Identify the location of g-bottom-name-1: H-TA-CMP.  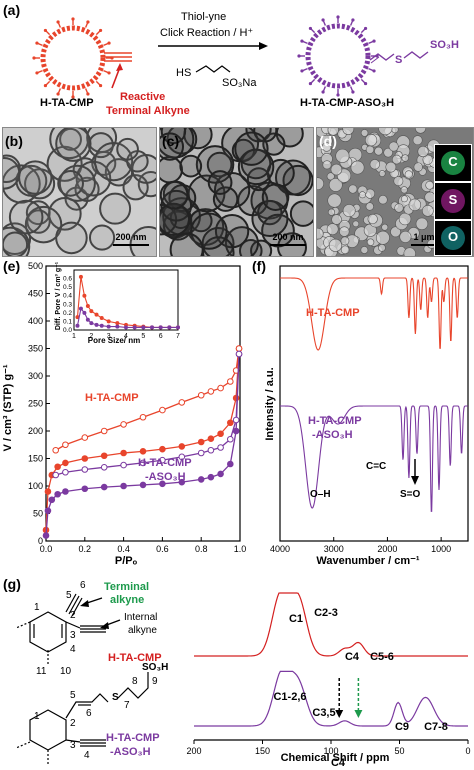
(133, 738).